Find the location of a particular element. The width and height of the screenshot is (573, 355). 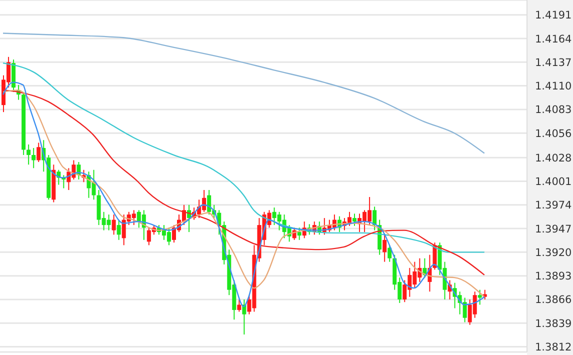

y-tick-label: 1.4164 is located at coordinates (553, 39).